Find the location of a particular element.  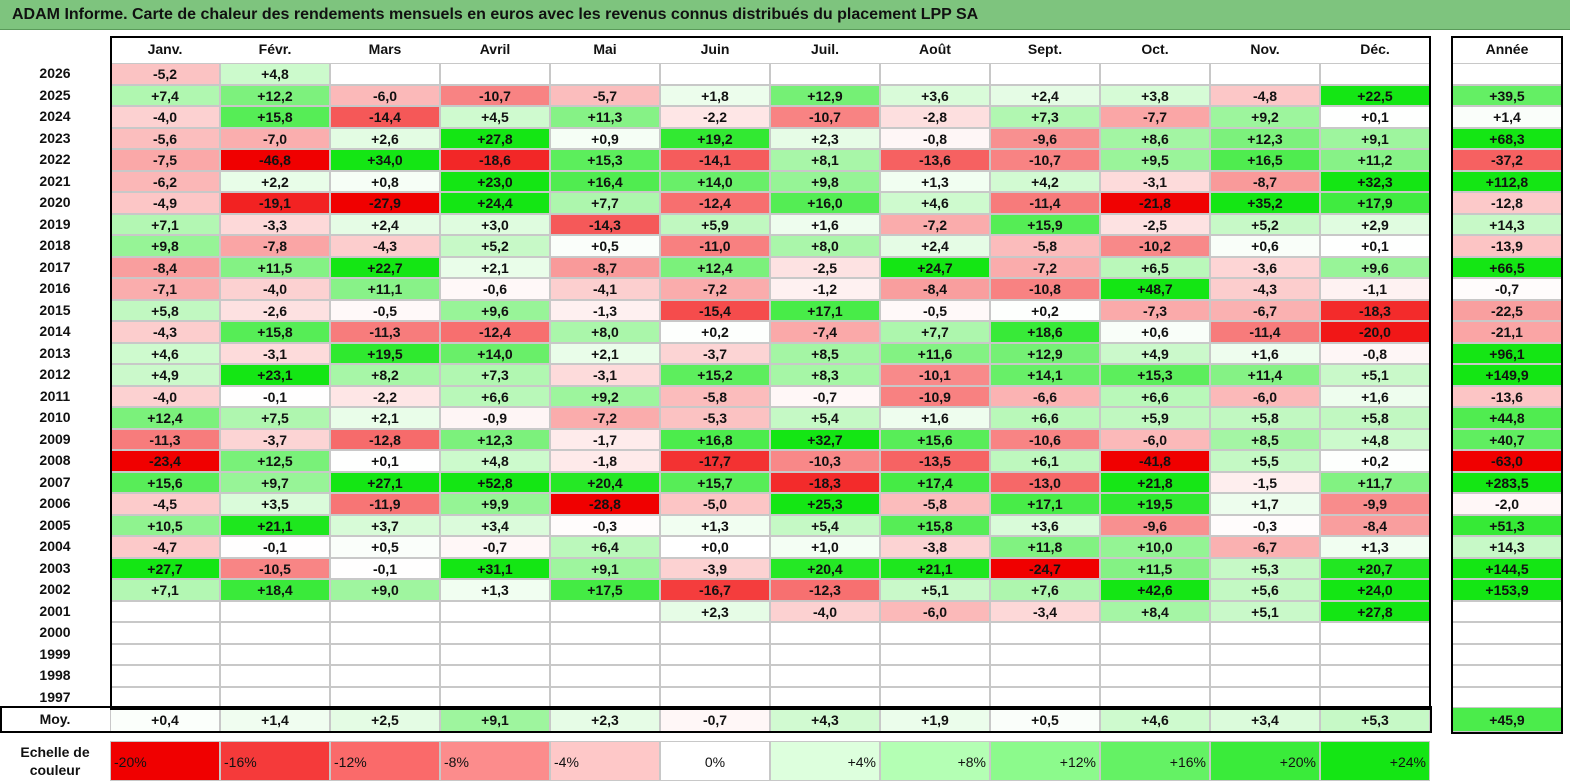

heatmap-cell: +0,5 is located at coordinates (385, 547).